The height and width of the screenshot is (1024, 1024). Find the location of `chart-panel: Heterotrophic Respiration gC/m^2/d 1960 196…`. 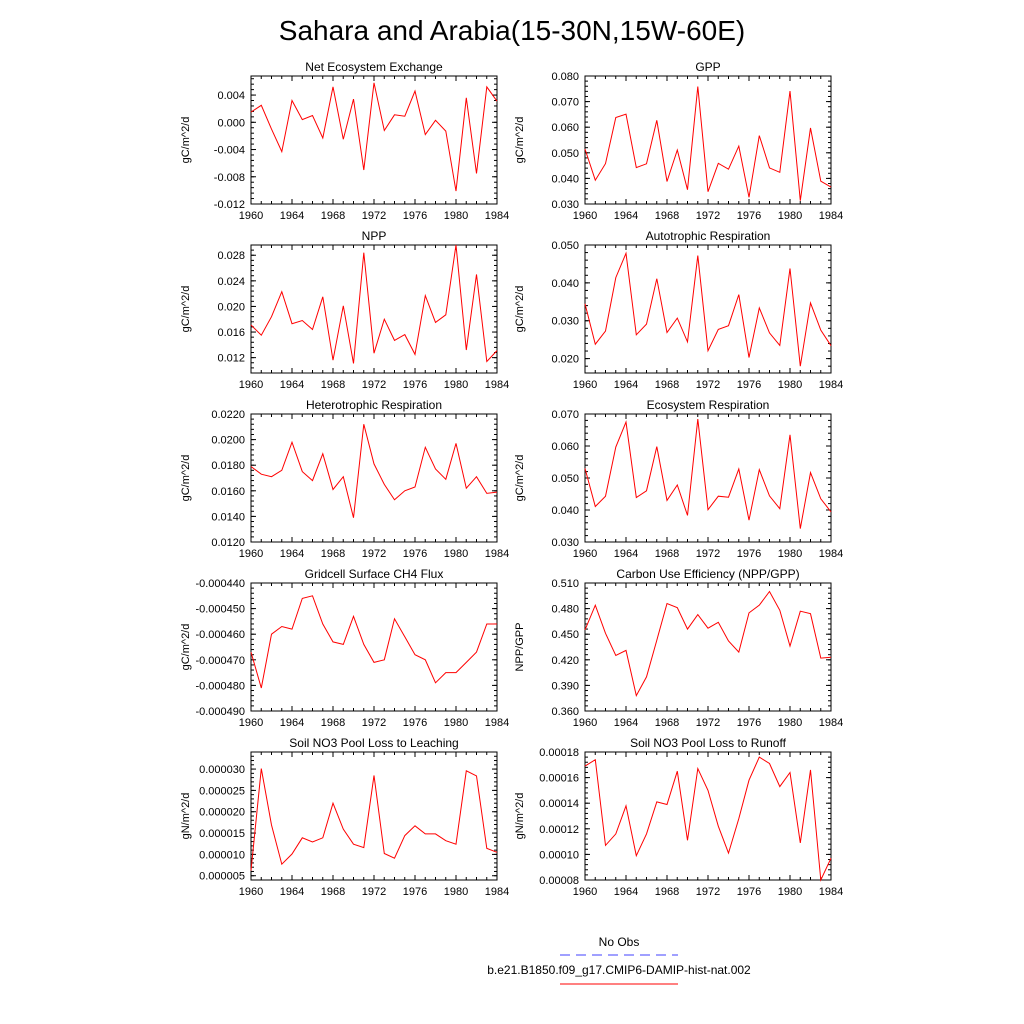

chart-panel: Heterotrophic Respiration gC/m^2/d 1960 196… is located at coordinates (344, 479).